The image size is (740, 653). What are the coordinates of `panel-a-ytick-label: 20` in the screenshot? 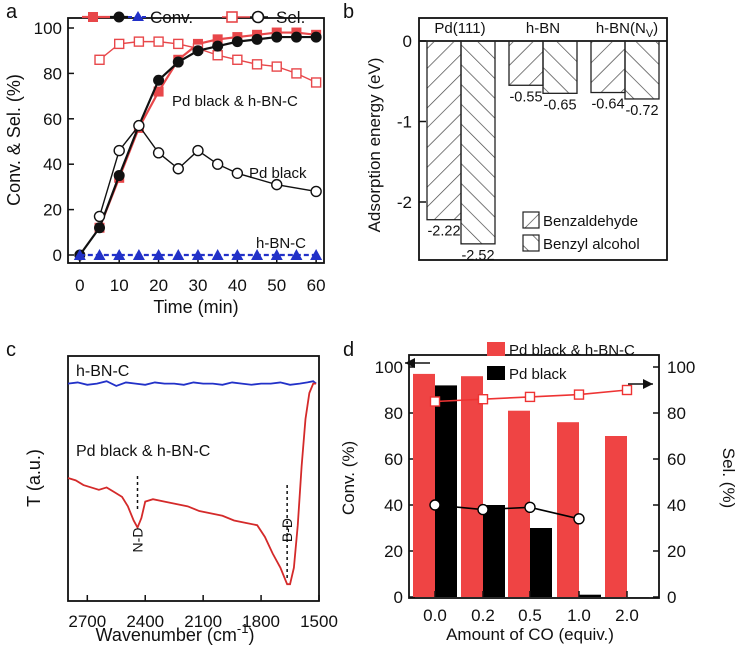 It's located at (52, 210).